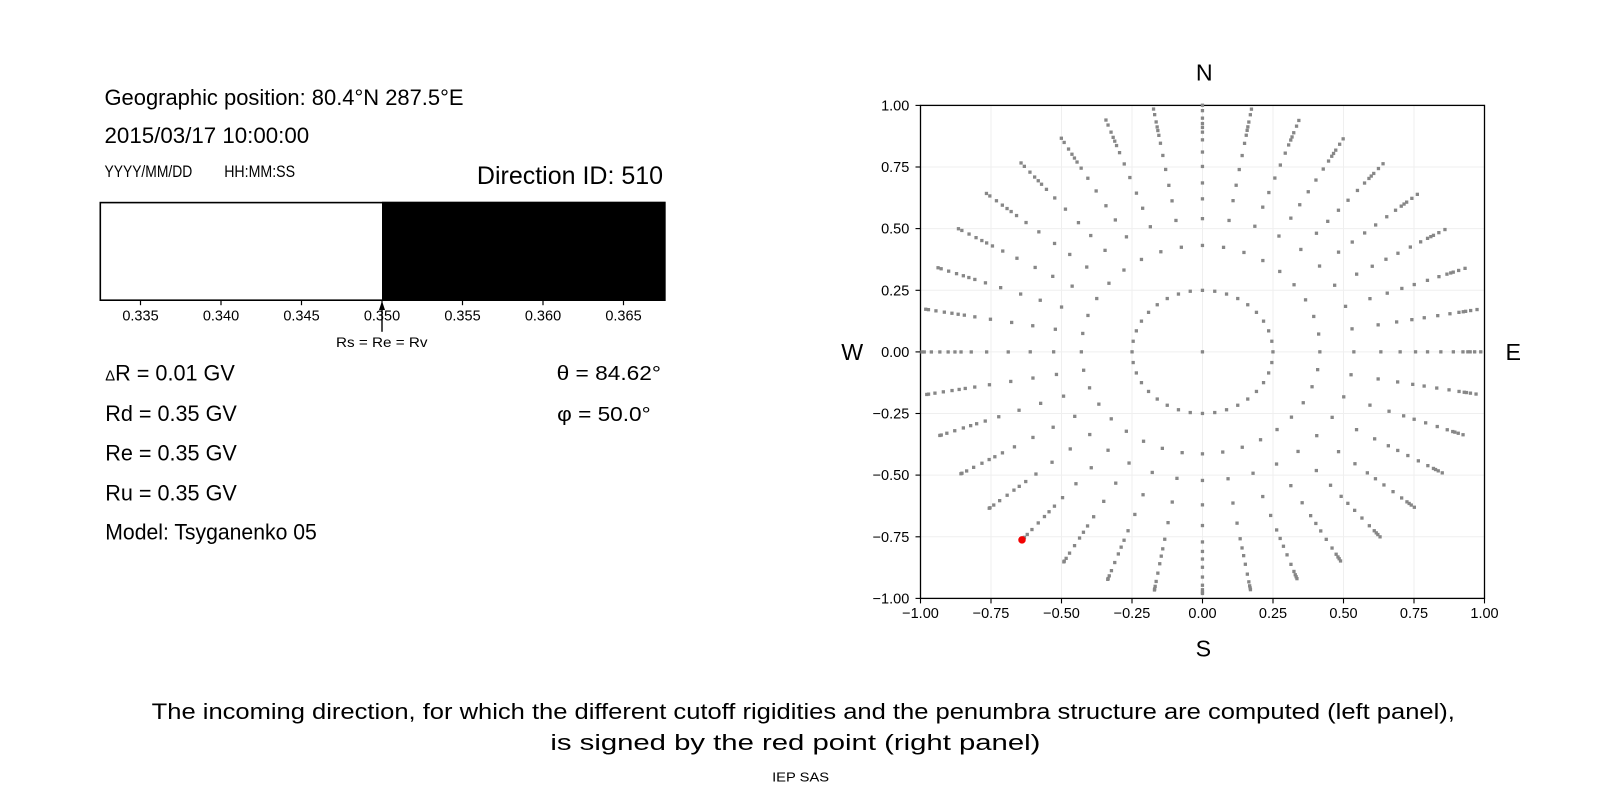  I want to click on svg-text: Re = 0.35 GV, so click(171, 453).